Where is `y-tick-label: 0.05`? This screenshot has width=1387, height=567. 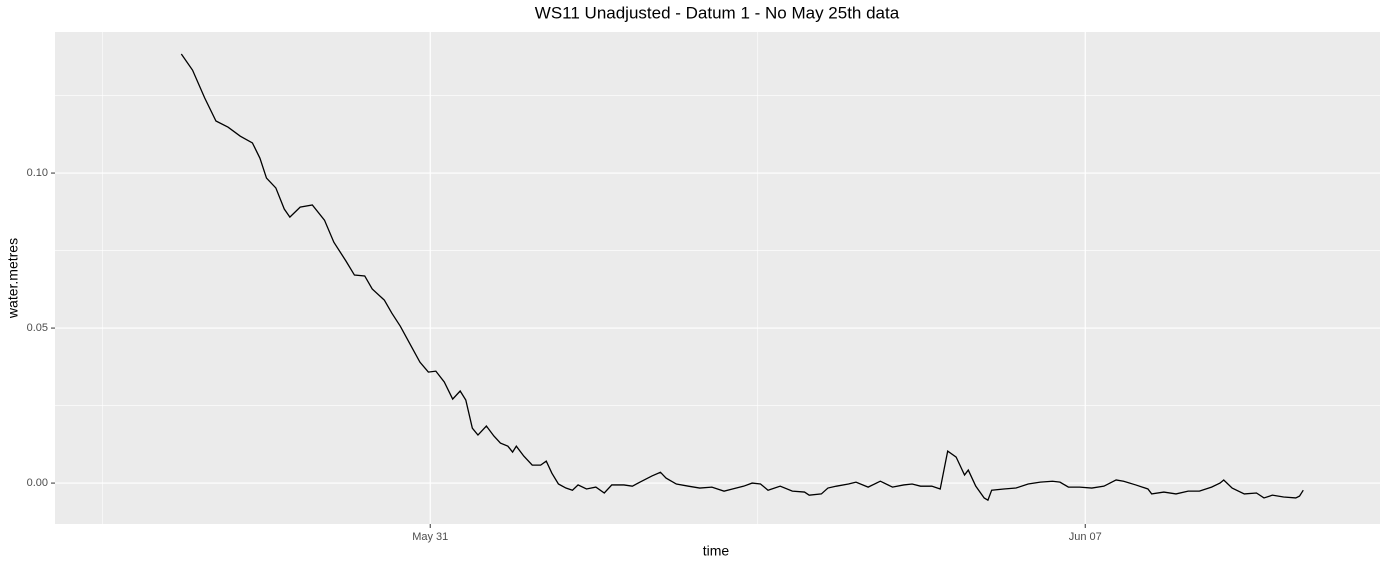
y-tick-label: 0.05 is located at coordinates (37, 328).